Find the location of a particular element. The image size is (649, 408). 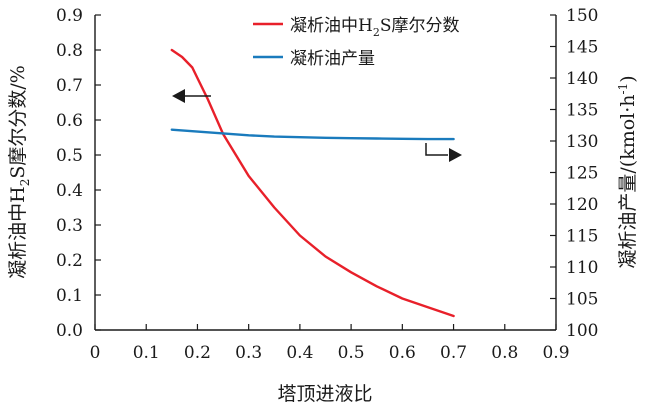

arrow-right-icon is located at coordinates (455, 155).